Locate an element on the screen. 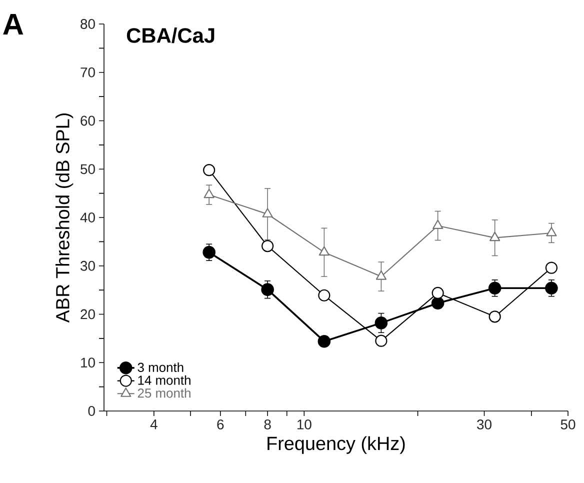 This screenshot has height=483, width=584. y-tick-label: 20 is located at coordinates (87, 314).